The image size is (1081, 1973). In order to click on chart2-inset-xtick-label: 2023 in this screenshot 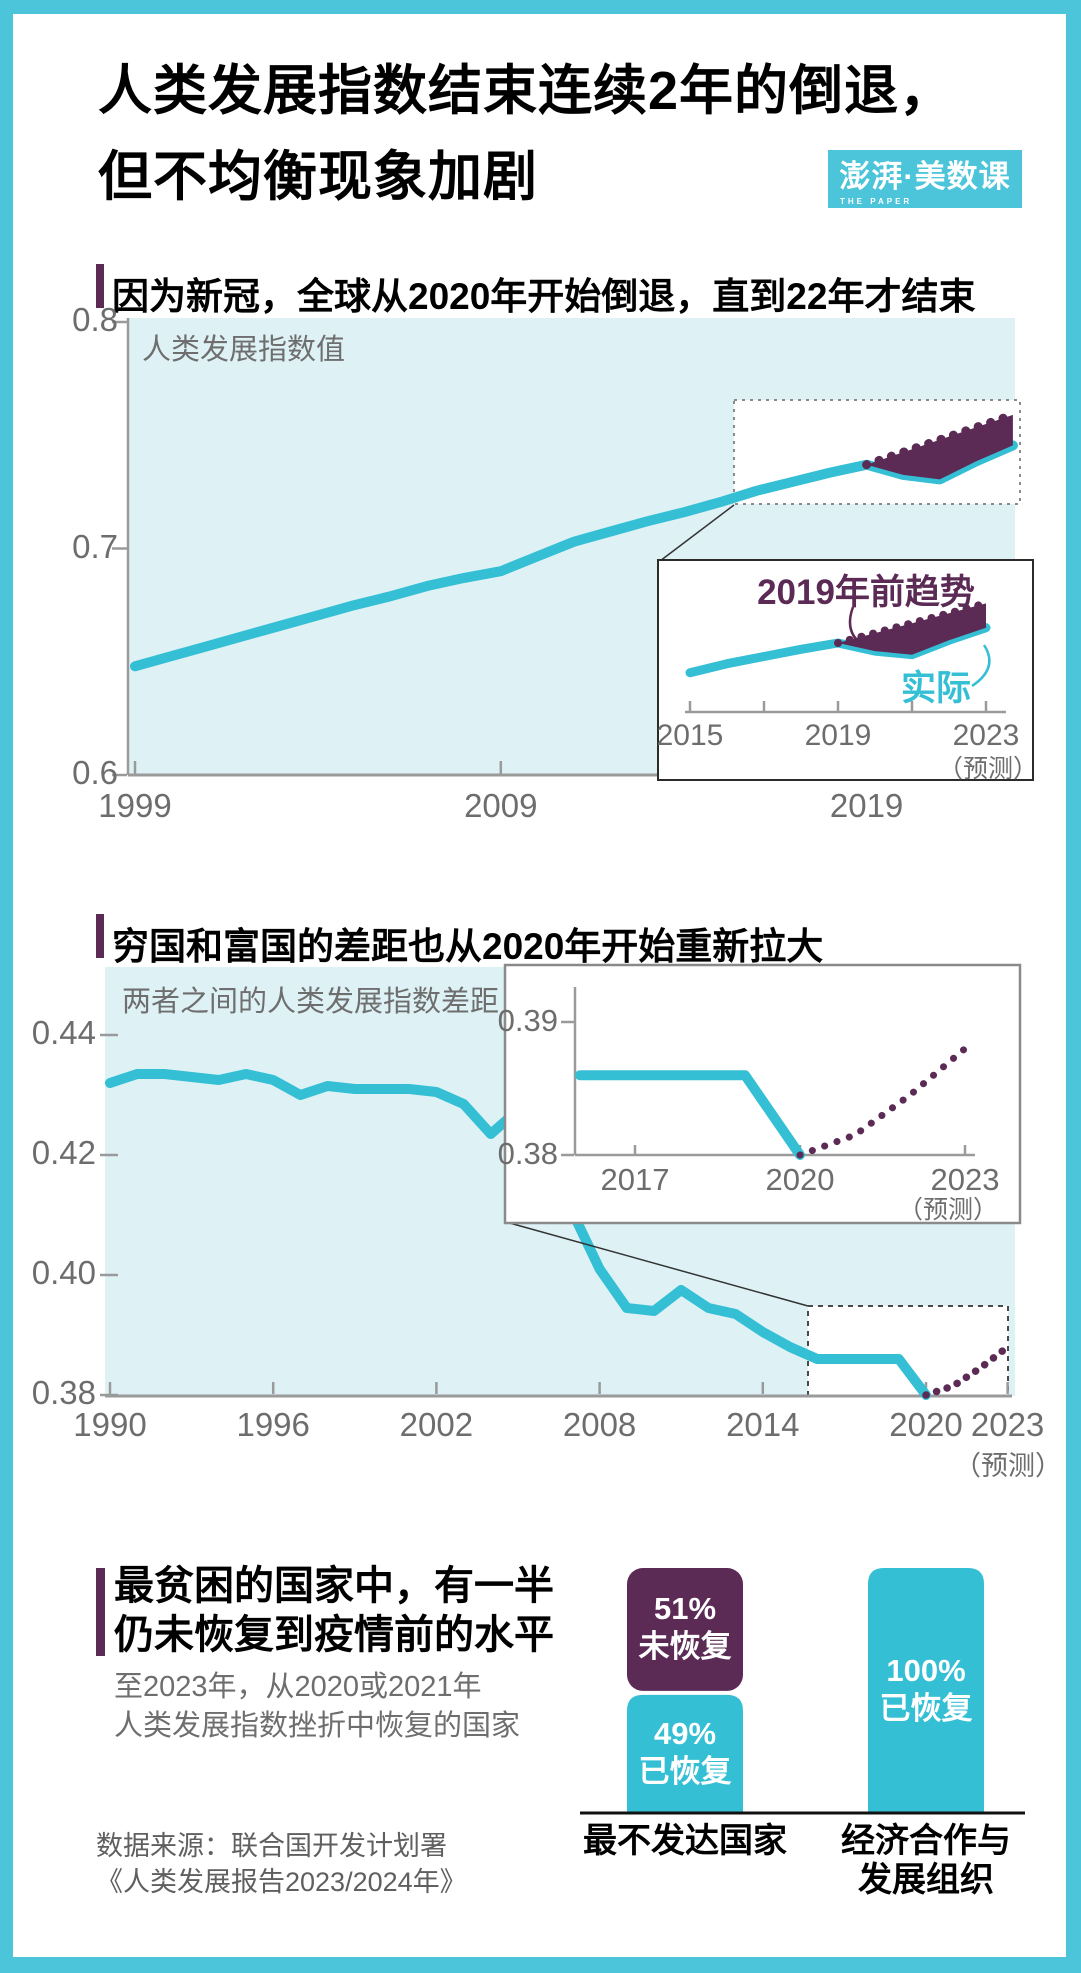, I will do `click(965, 1179)`.